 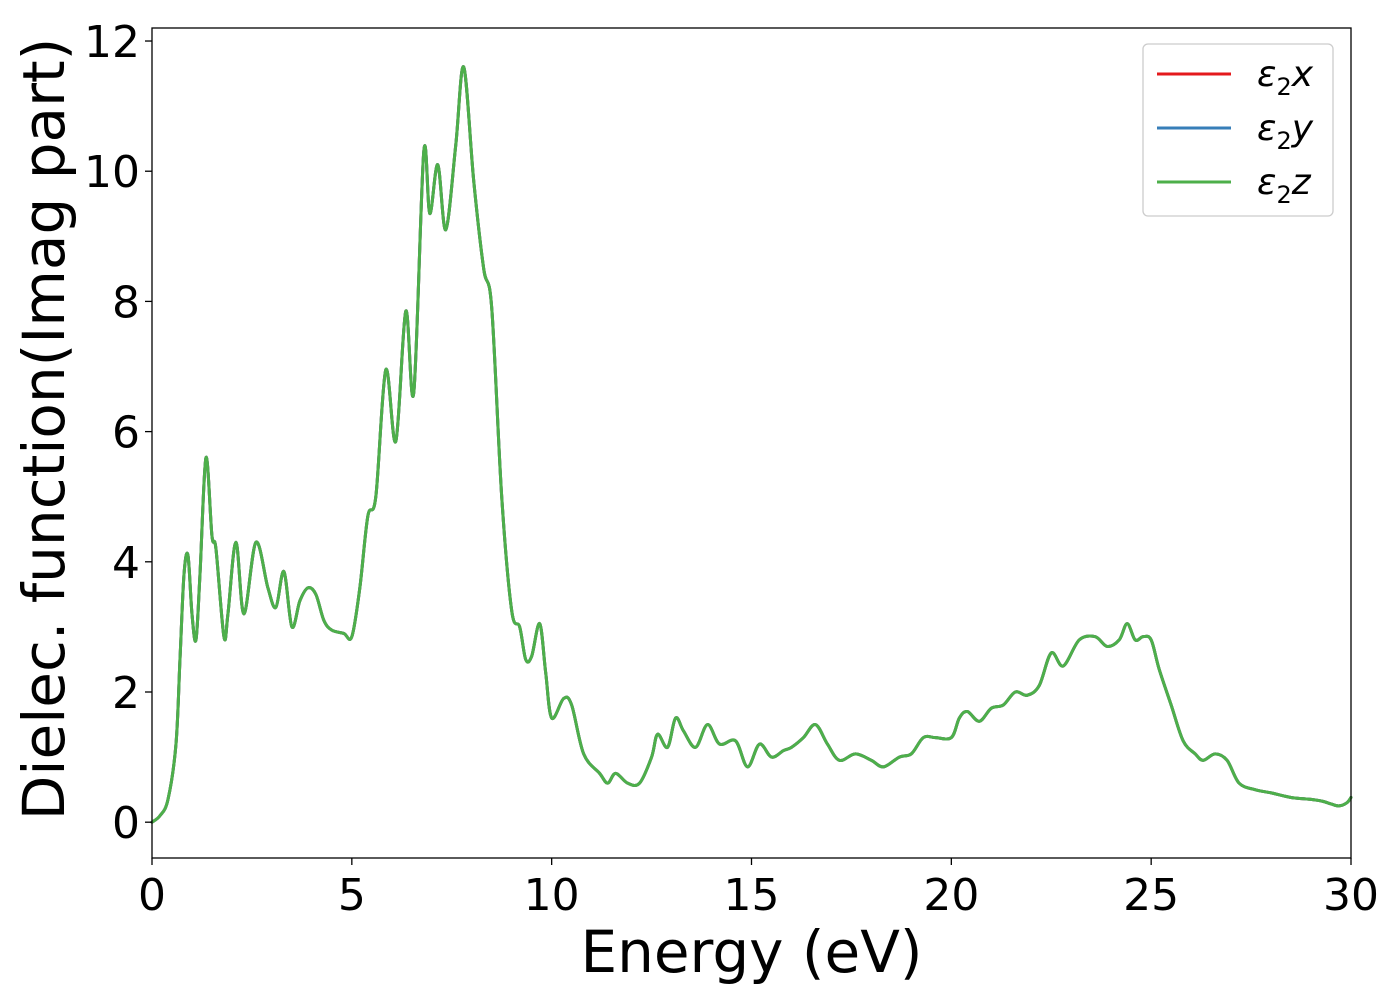 What do you see at coordinates (752, 895) in the screenshot?
I see `x-tick-label: 15` at bounding box center [752, 895].